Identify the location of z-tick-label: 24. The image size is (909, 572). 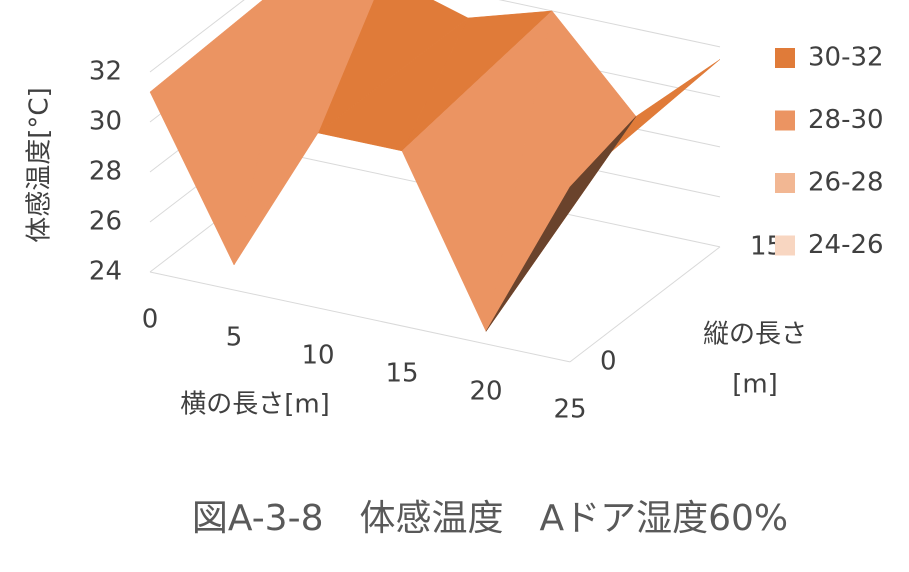
(105, 272).